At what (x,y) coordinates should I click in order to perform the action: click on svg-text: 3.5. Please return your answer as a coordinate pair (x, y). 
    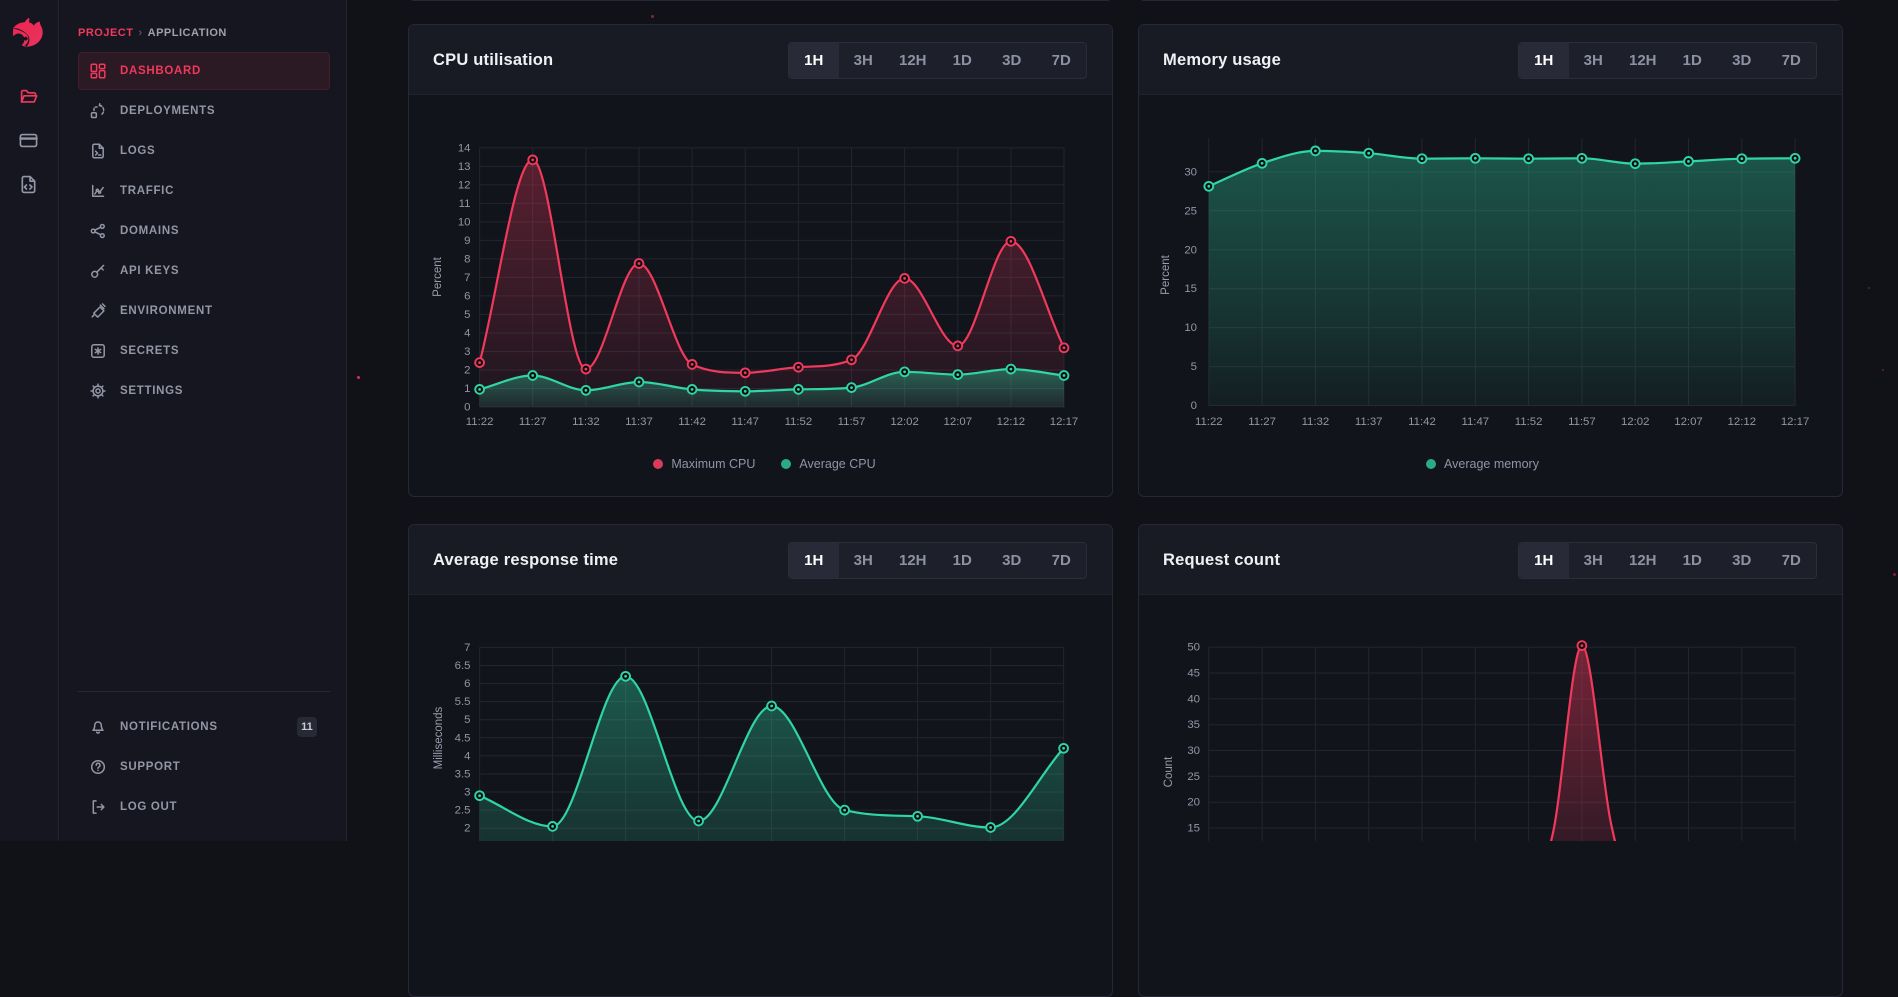
    Looking at the image, I should click on (463, 775).